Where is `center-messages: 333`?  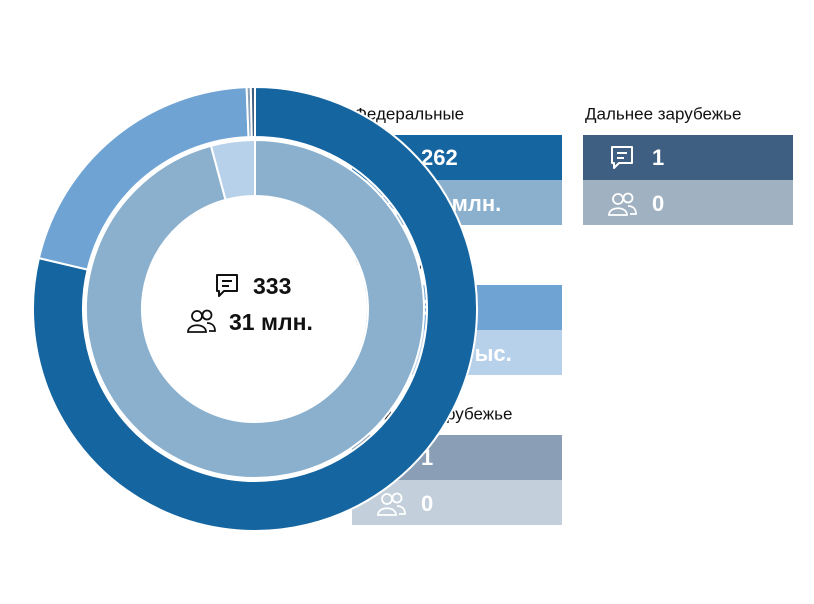 center-messages: 333 is located at coordinates (272, 286).